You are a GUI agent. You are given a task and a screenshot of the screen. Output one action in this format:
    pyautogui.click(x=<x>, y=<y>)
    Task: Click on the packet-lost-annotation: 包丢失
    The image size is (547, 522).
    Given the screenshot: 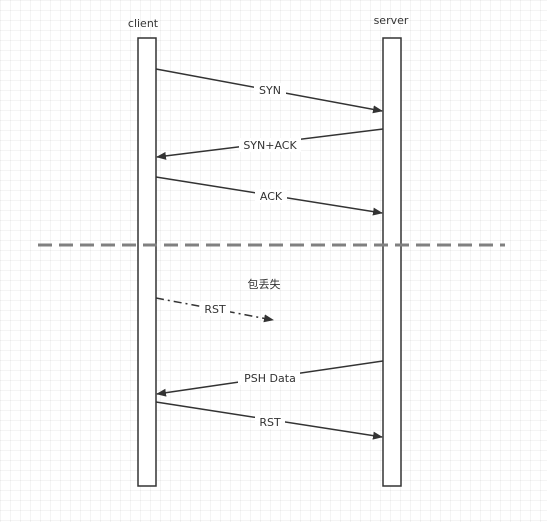 What is the action you would take?
    pyautogui.click(x=264, y=284)
    